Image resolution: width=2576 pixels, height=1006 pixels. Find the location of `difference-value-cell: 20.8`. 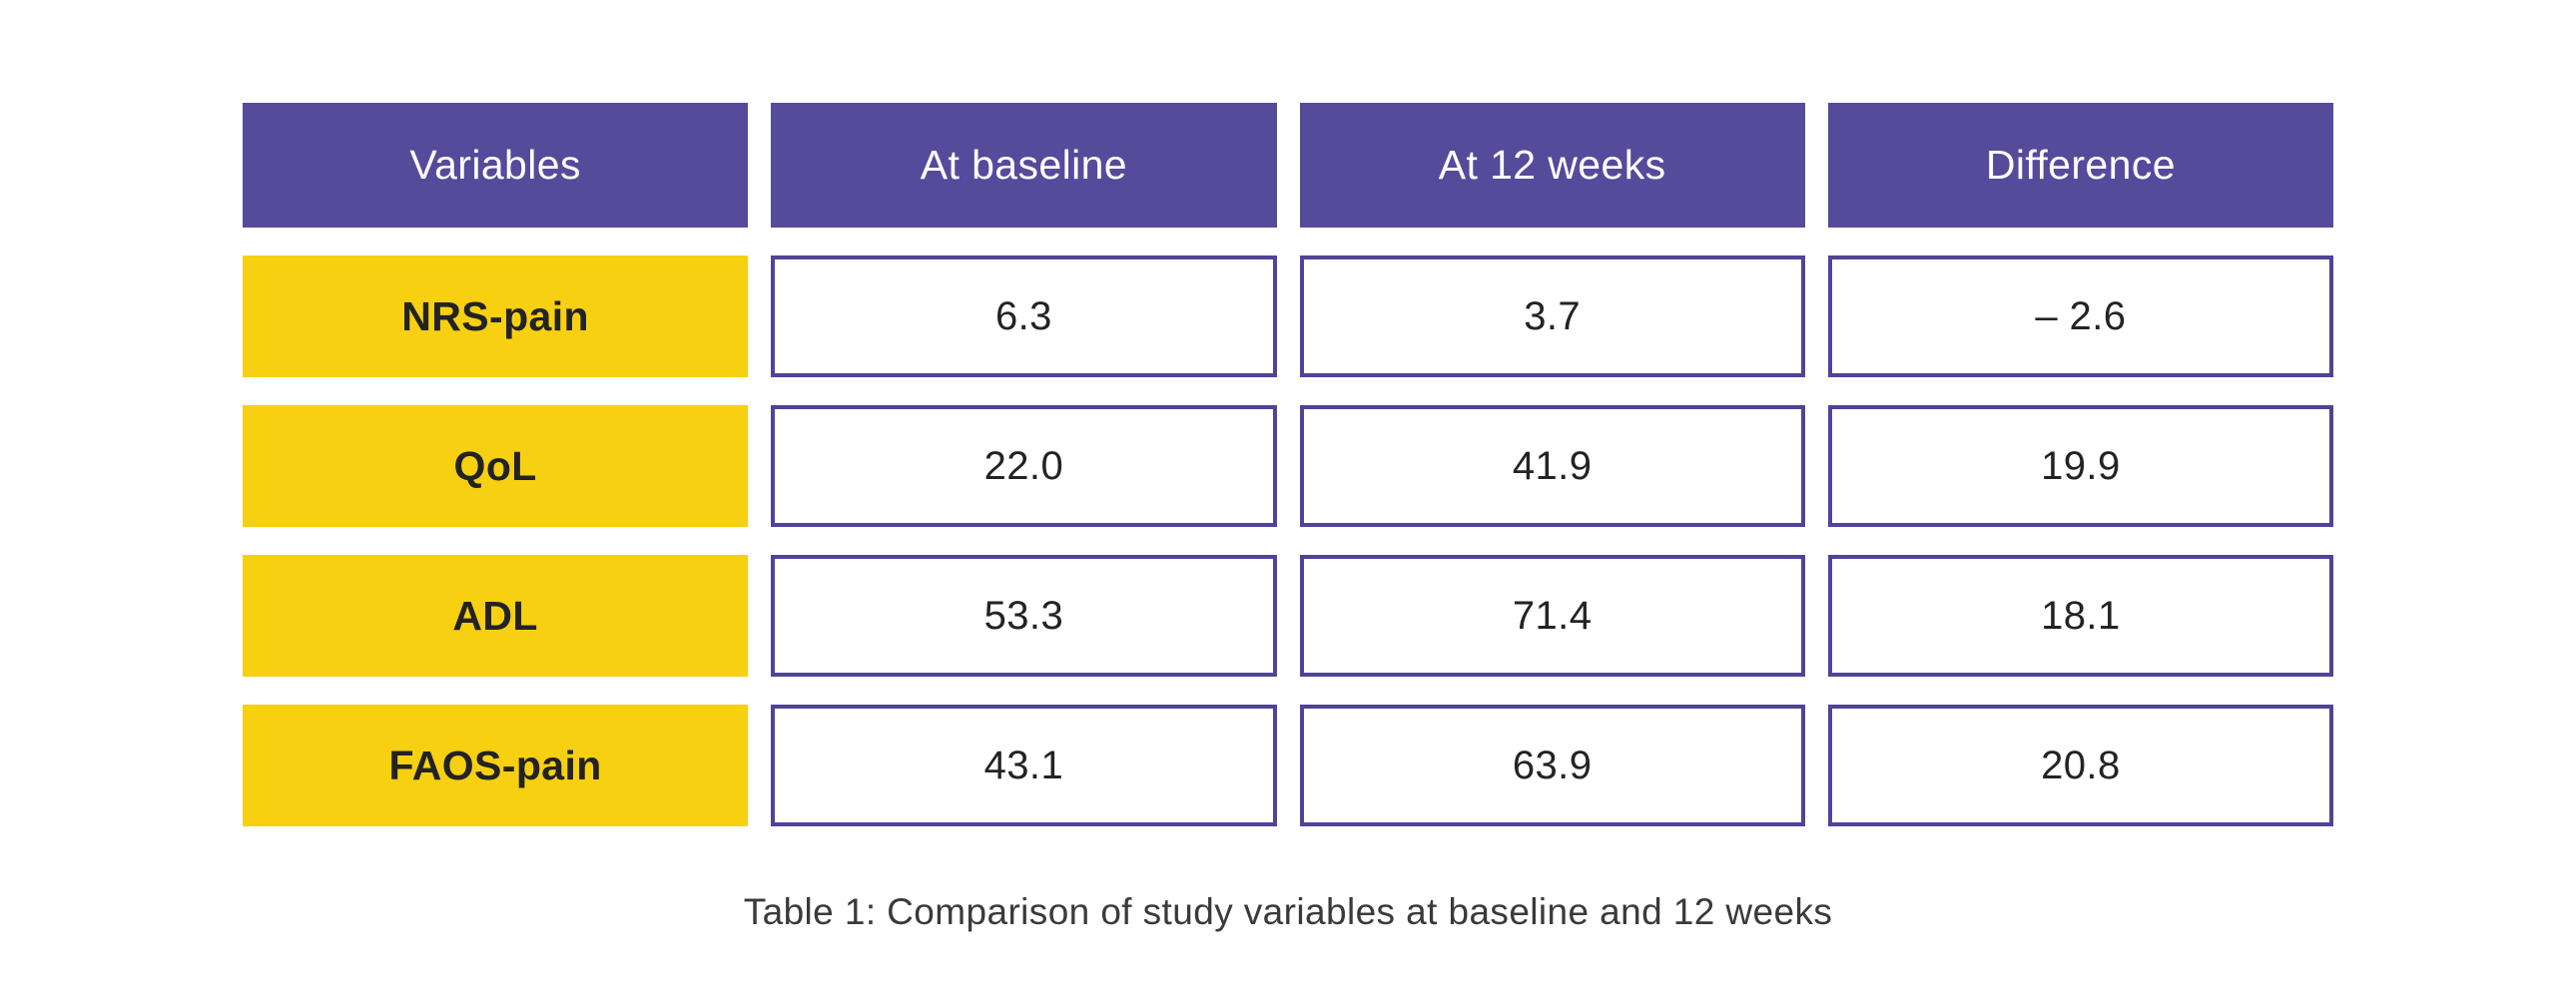

difference-value-cell: 20.8 is located at coordinates (2080, 765).